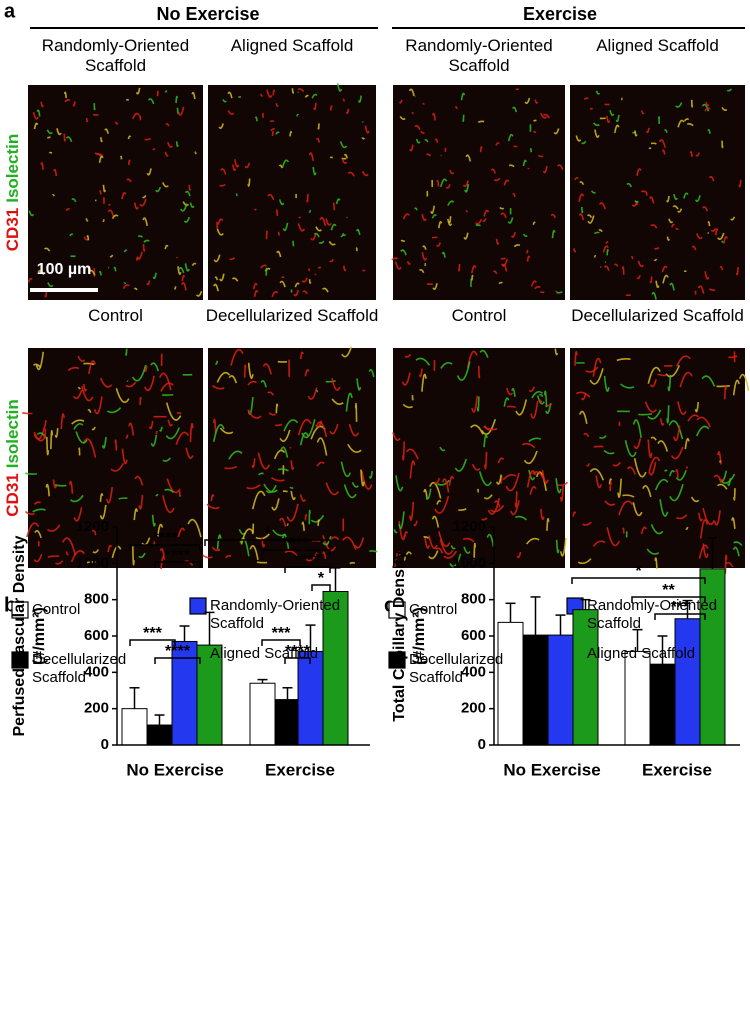 Image resolution: width=750 pixels, height=1029 pixels. What do you see at coordinates (652, 614) in the screenshot?
I see `legend-label: Randomly-Oriented Scaffold` at bounding box center [652, 614].